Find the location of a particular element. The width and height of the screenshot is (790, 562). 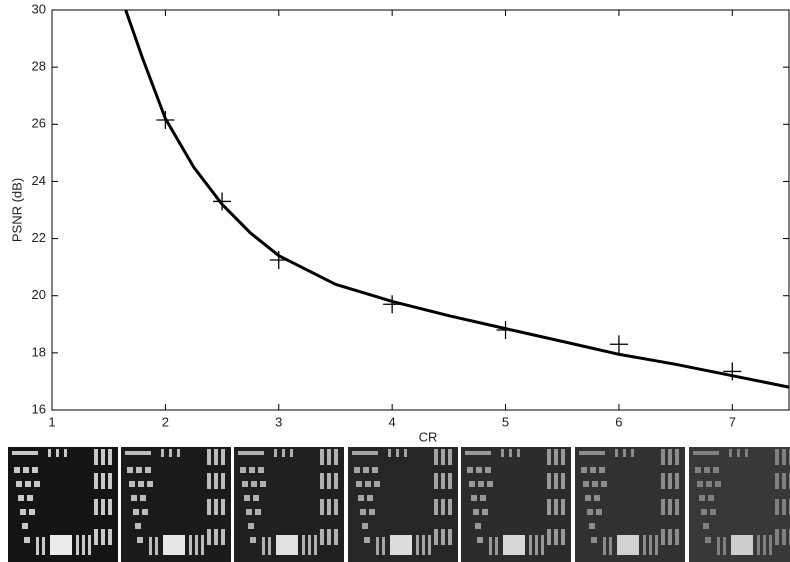

x-tick-label: 4 is located at coordinates (392, 421).